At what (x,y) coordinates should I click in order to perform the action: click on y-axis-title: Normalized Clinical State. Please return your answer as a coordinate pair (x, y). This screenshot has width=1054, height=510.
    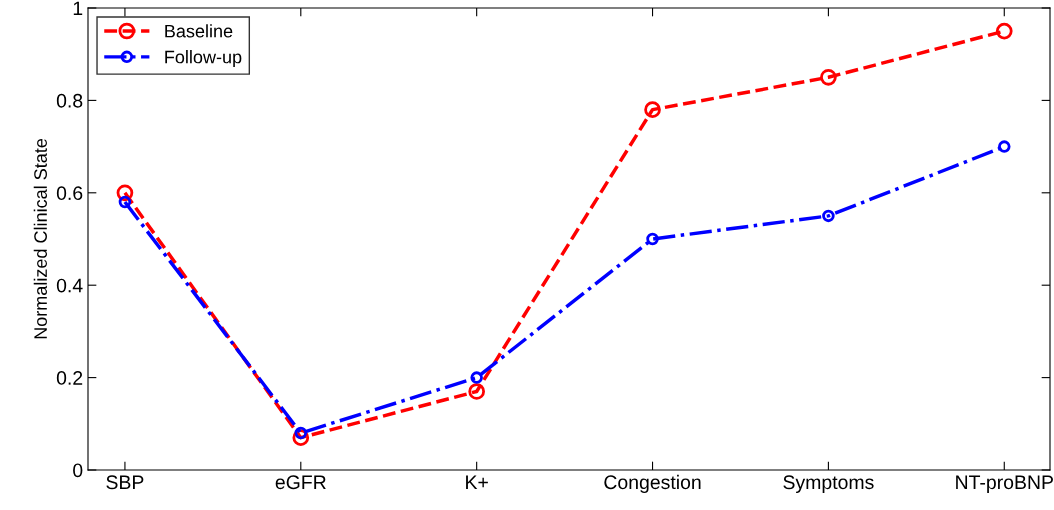
    Looking at the image, I should click on (40, 238).